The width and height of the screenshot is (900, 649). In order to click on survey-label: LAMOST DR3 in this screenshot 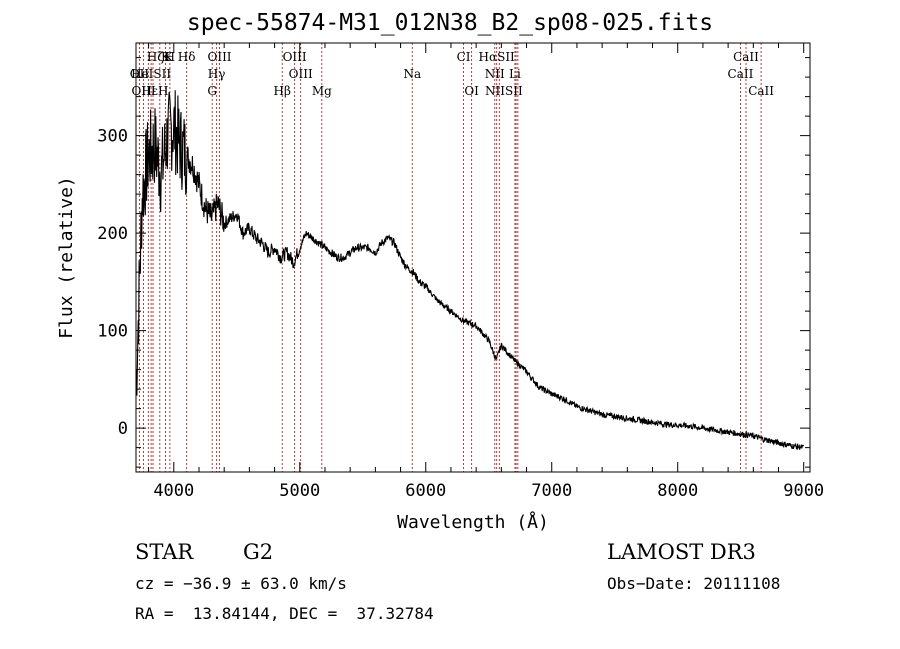, I will do `click(681, 552)`.